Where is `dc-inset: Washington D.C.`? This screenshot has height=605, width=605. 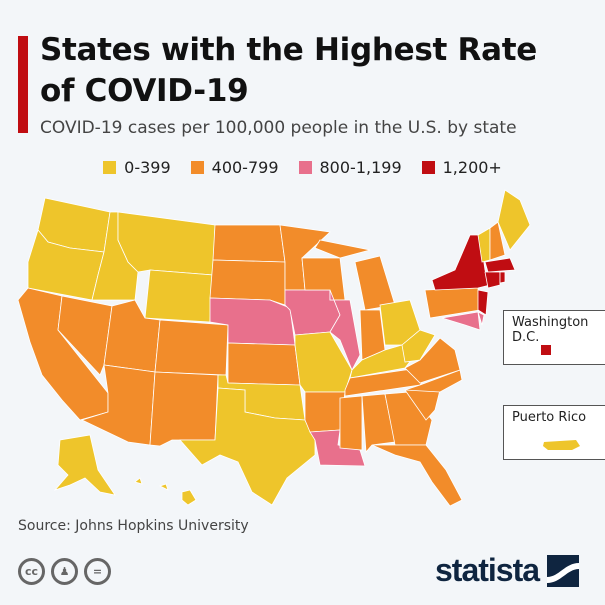
dc-inset: Washington D.C. is located at coordinates (554, 337).